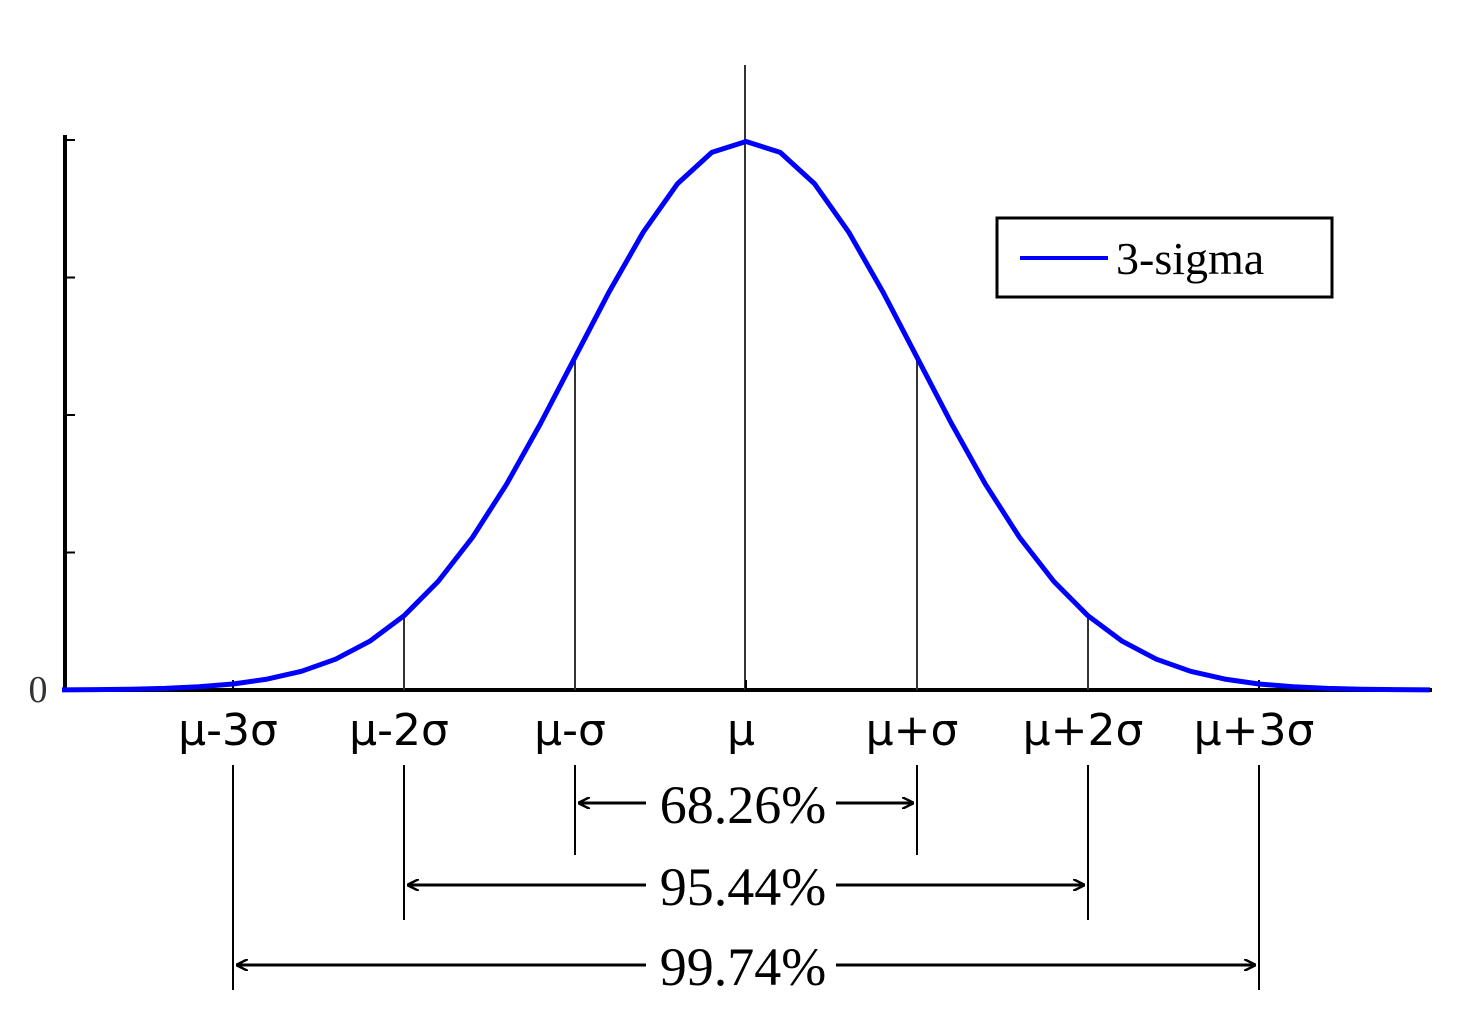 The width and height of the screenshot is (1459, 1030). I want to click on x-tick-label: μ+2σ, so click(1083, 730).